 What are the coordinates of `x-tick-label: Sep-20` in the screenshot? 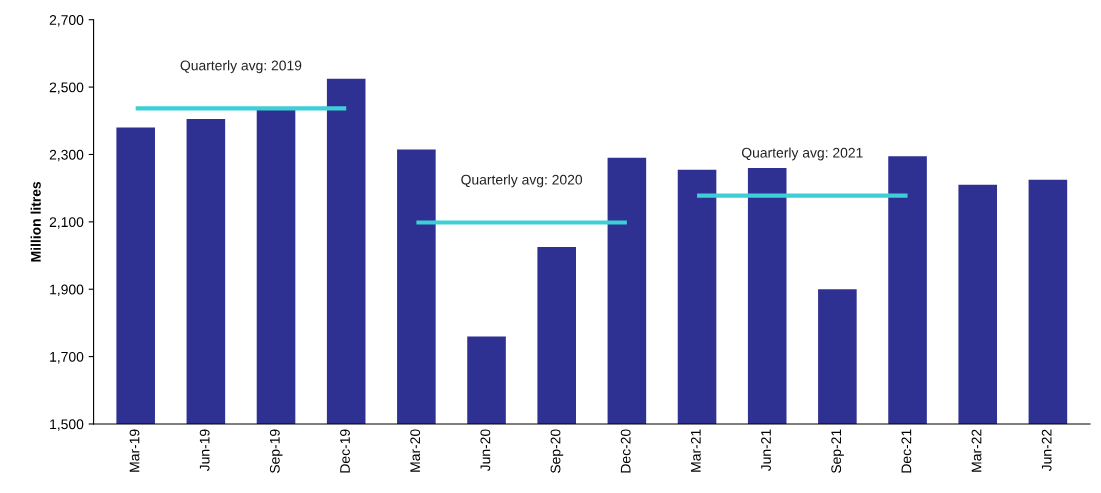 It's located at (557, 451).